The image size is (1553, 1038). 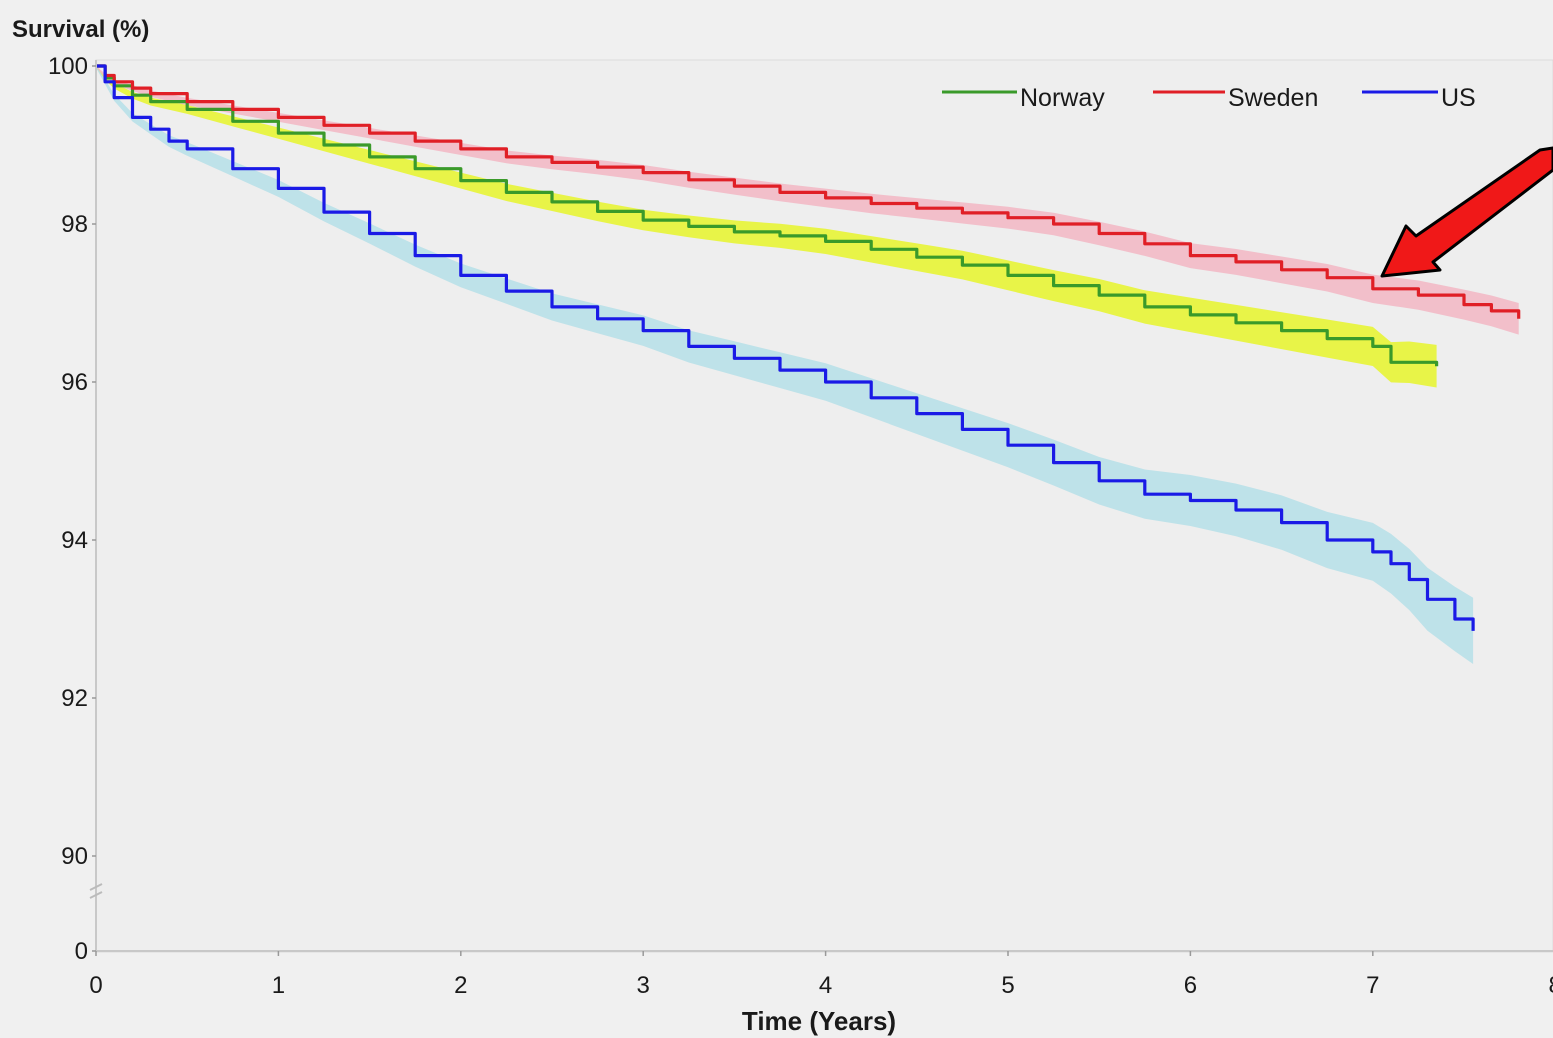 I want to click on x-tick-label: 4, so click(x=825, y=985).